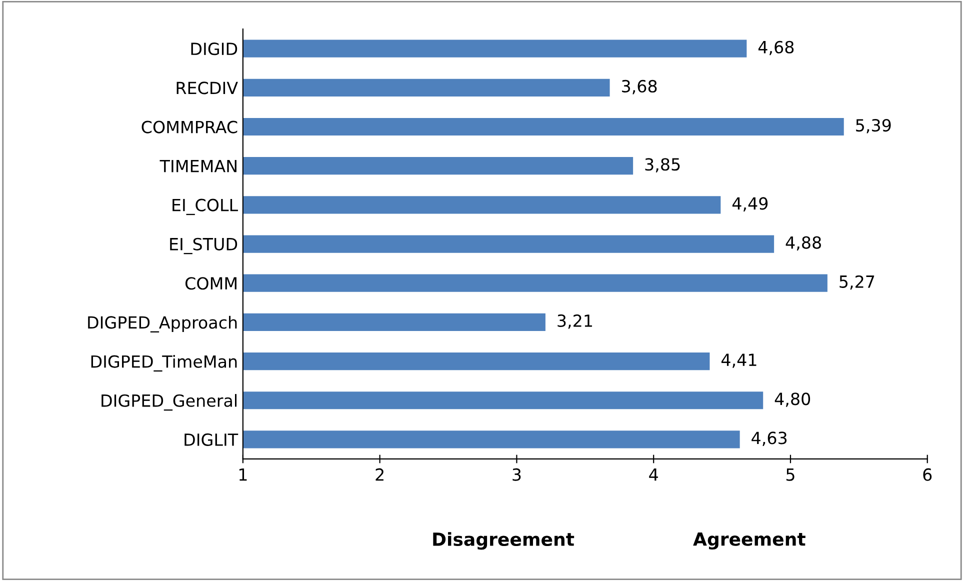 This screenshot has width=964, height=581. What do you see at coordinates (639, 87) in the screenshot?
I see `data-label: 3,68` at bounding box center [639, 87].